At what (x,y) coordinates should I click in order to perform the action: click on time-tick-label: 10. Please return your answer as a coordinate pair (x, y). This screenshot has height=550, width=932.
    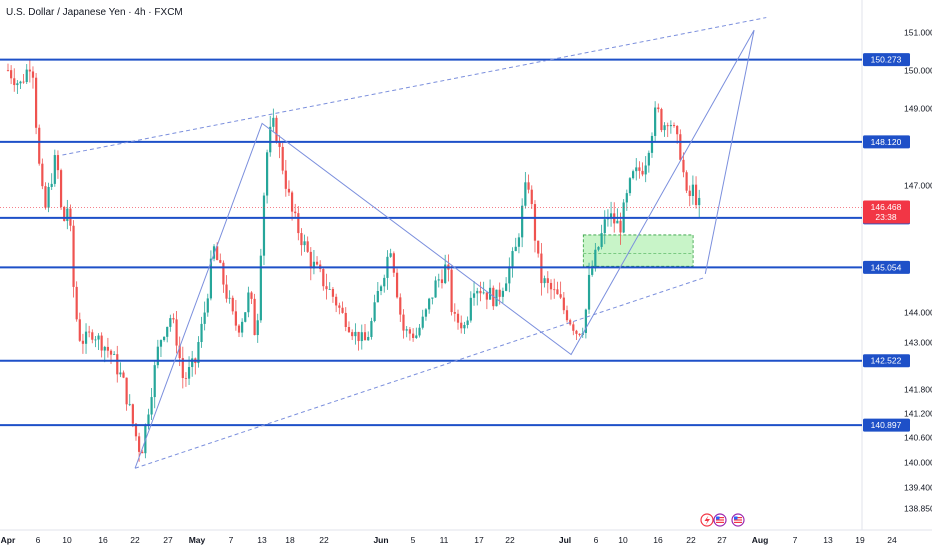
    Looking at the image, I should click on (67, 540).